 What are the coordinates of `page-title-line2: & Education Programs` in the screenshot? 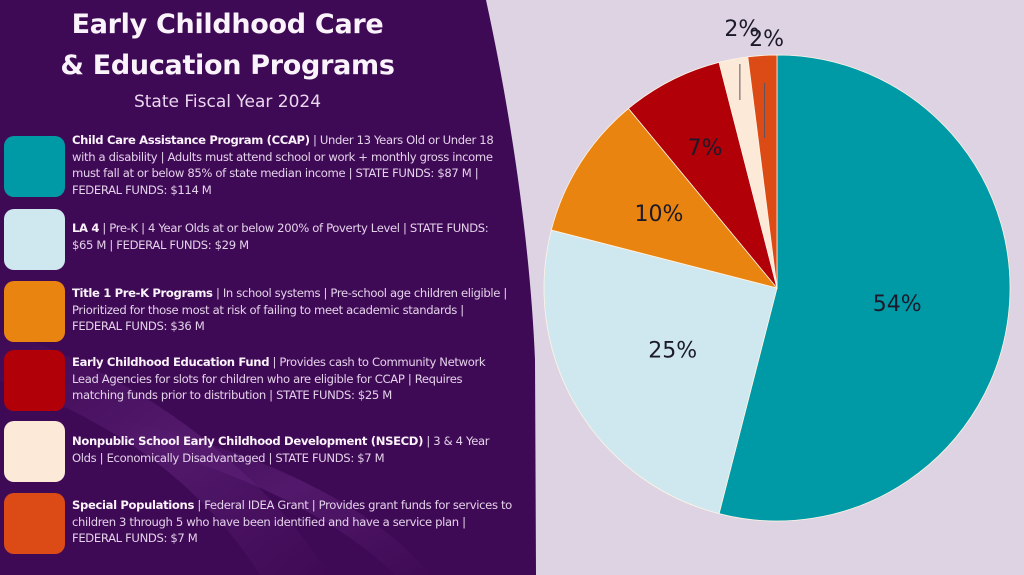 It's located at (227, 65).